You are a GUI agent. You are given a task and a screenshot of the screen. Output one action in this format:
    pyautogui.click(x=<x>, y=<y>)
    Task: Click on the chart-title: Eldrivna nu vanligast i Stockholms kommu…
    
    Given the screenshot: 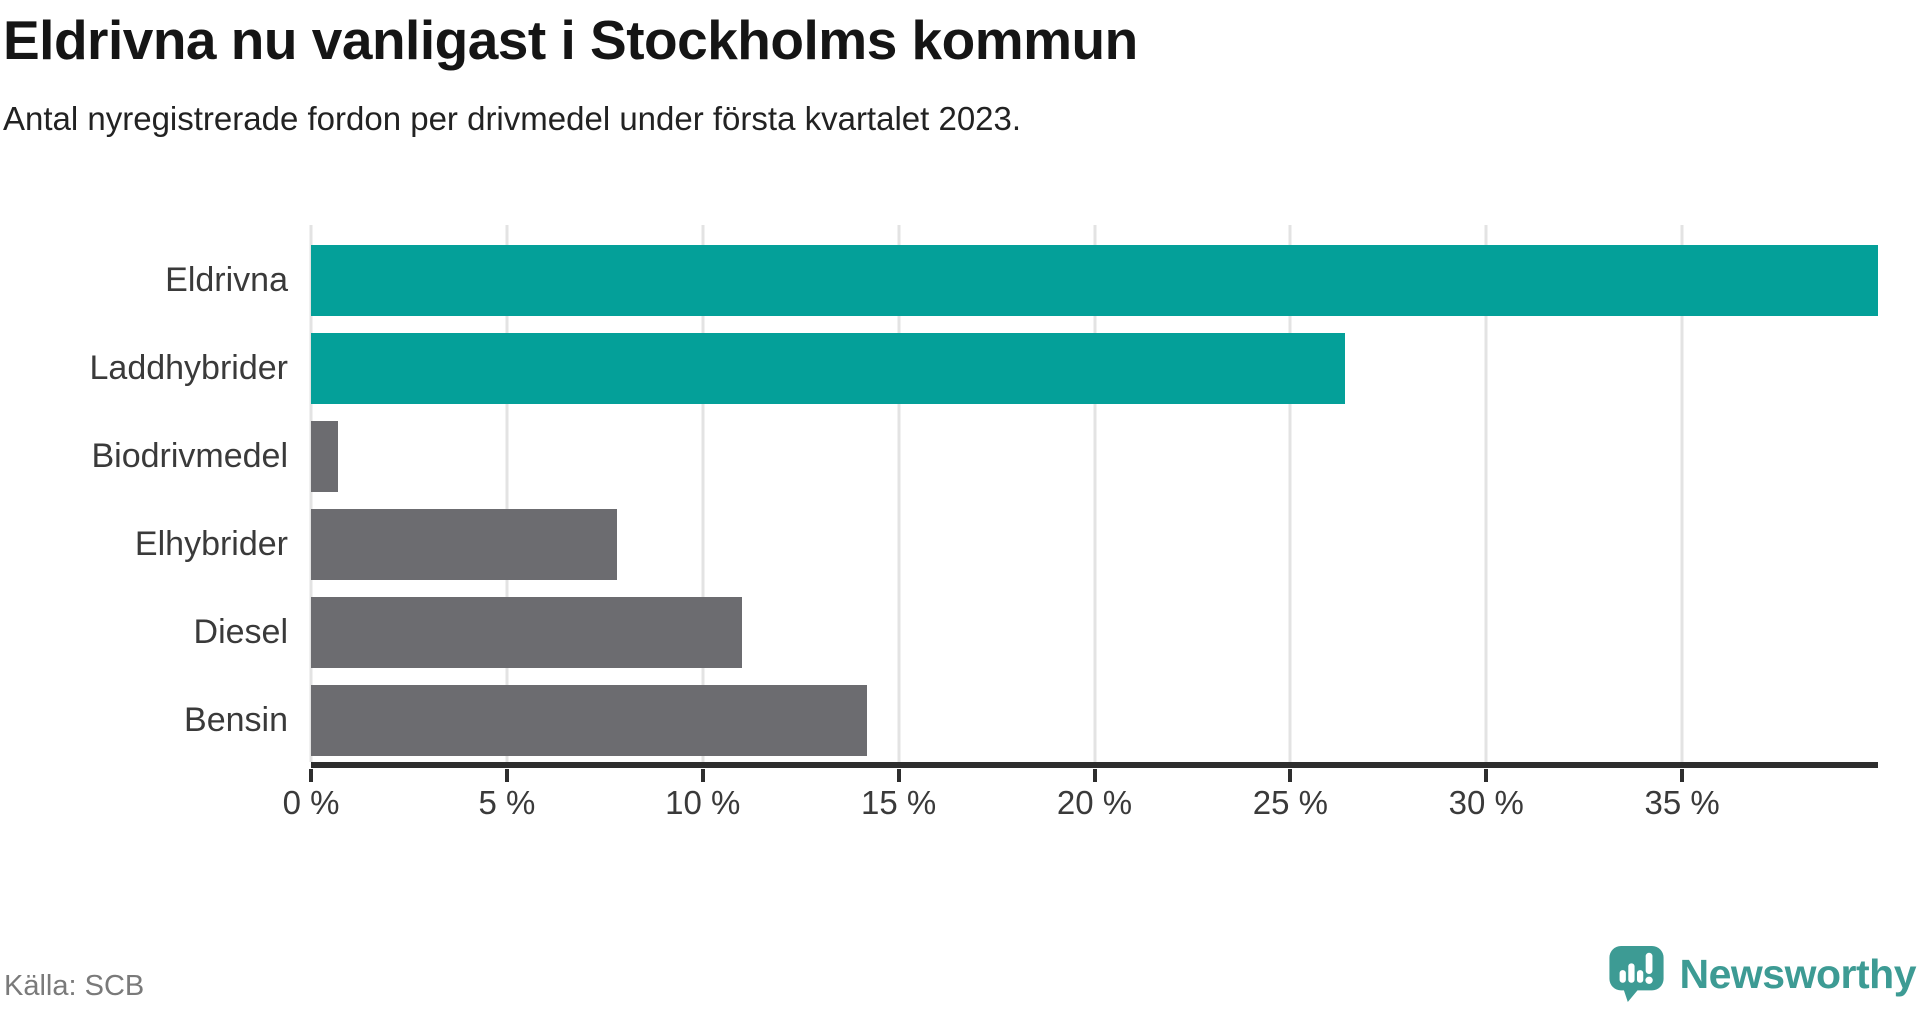 What is the action you would take?
    pyautogui.click(x=570, y=40)
    